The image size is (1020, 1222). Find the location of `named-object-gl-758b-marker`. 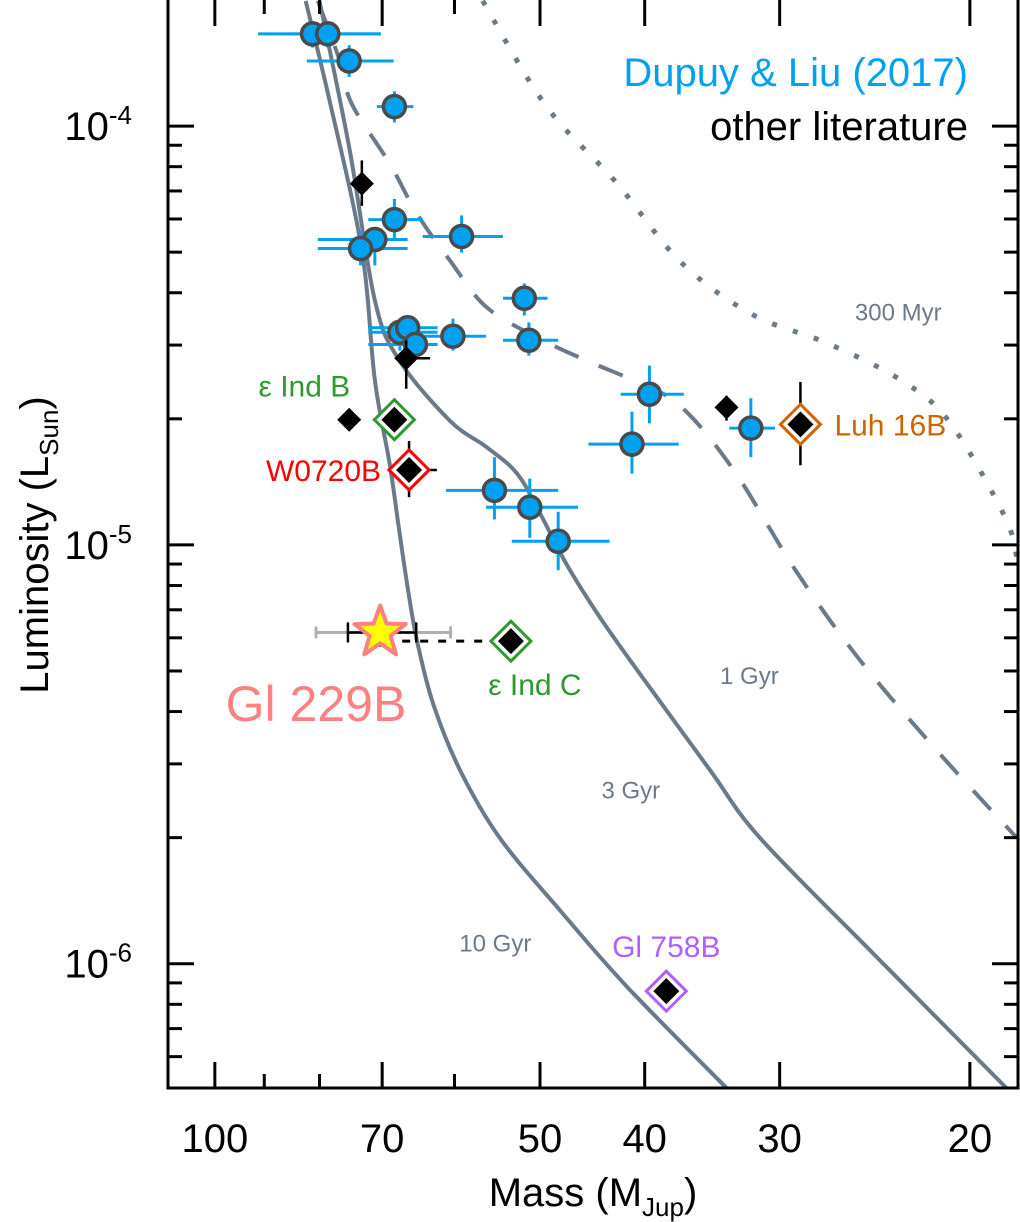

named-object-gl-758b-marker is located at coordinates (666, 991).